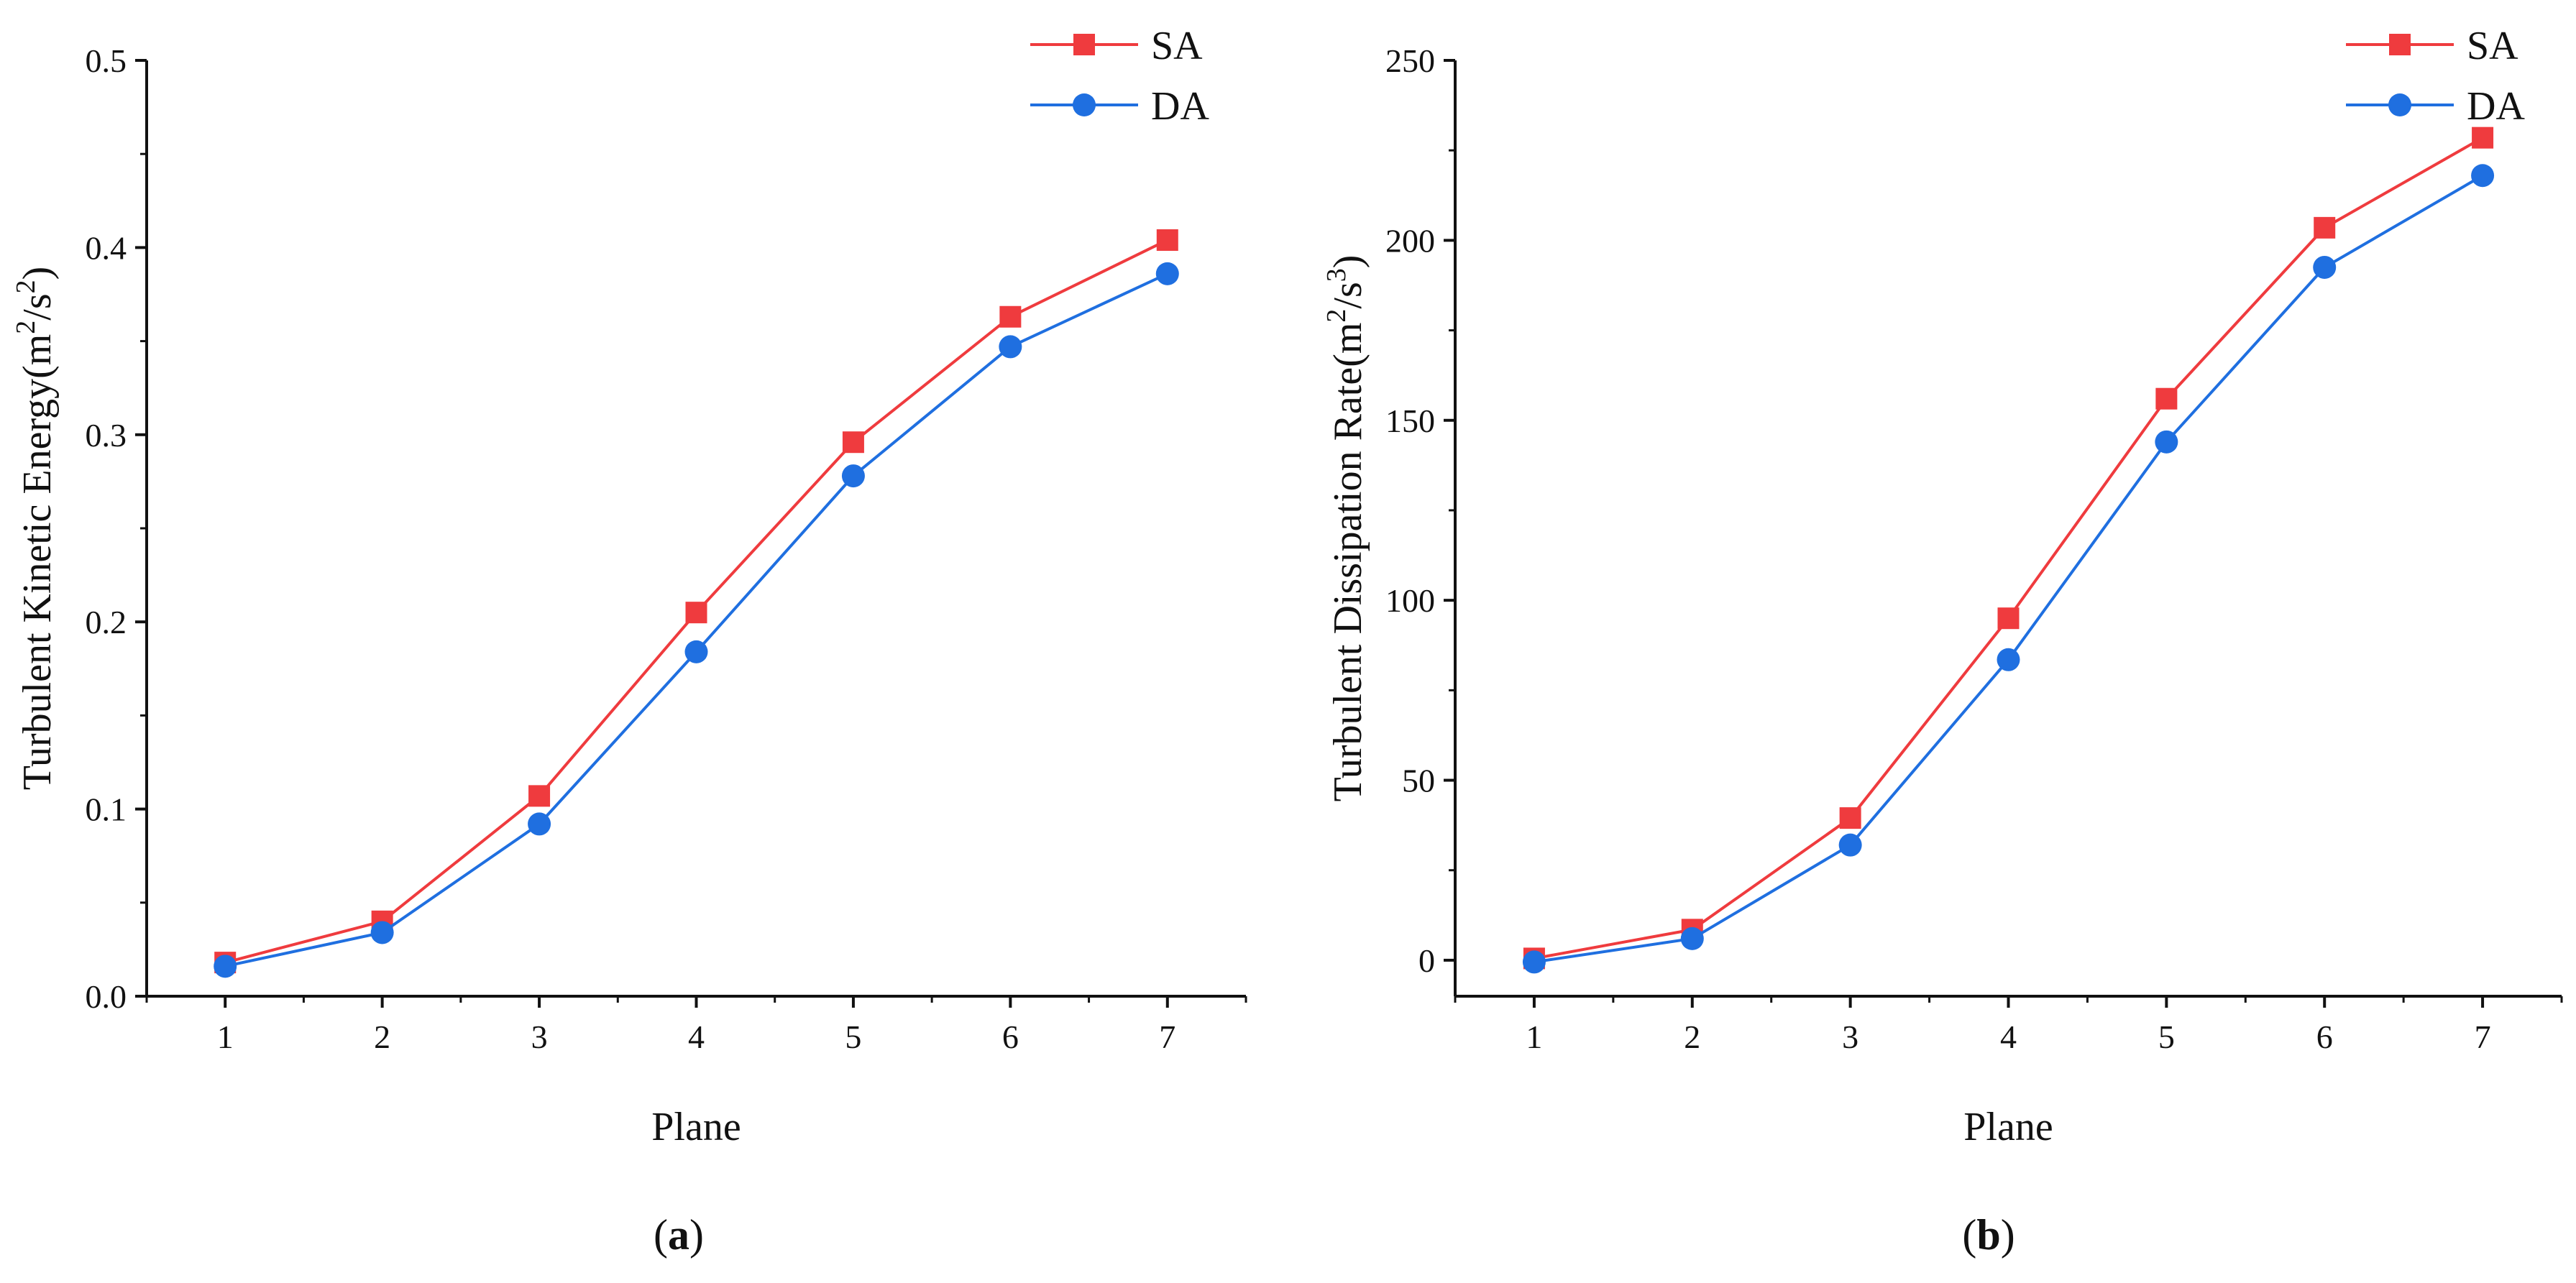  Describe the element at coordinates (106, 809) in the screenshot. I see `y-tick-label: 0.1` at that location.